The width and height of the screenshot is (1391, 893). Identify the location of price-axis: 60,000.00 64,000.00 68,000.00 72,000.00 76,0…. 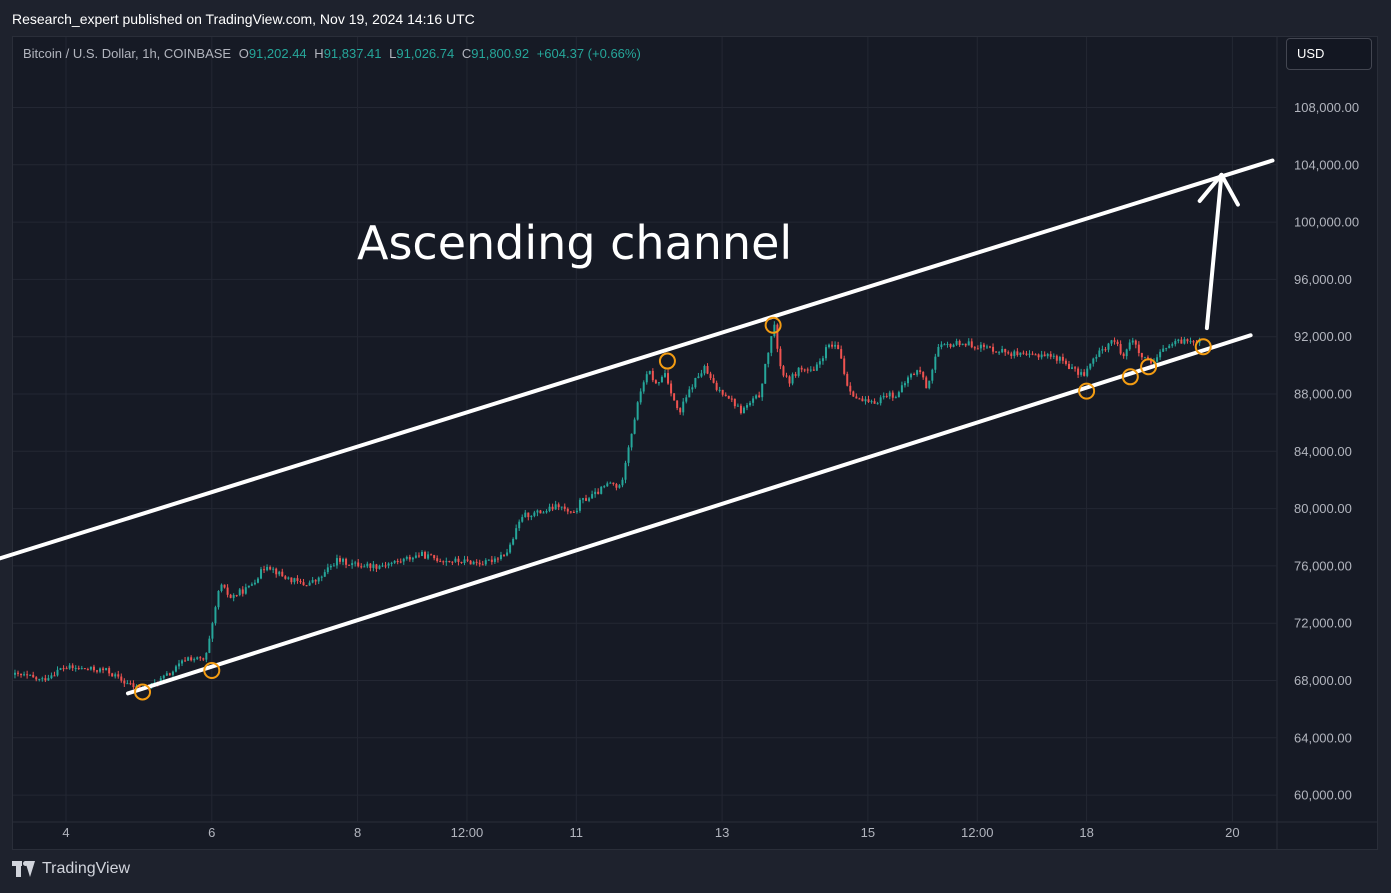
(1326, 451).